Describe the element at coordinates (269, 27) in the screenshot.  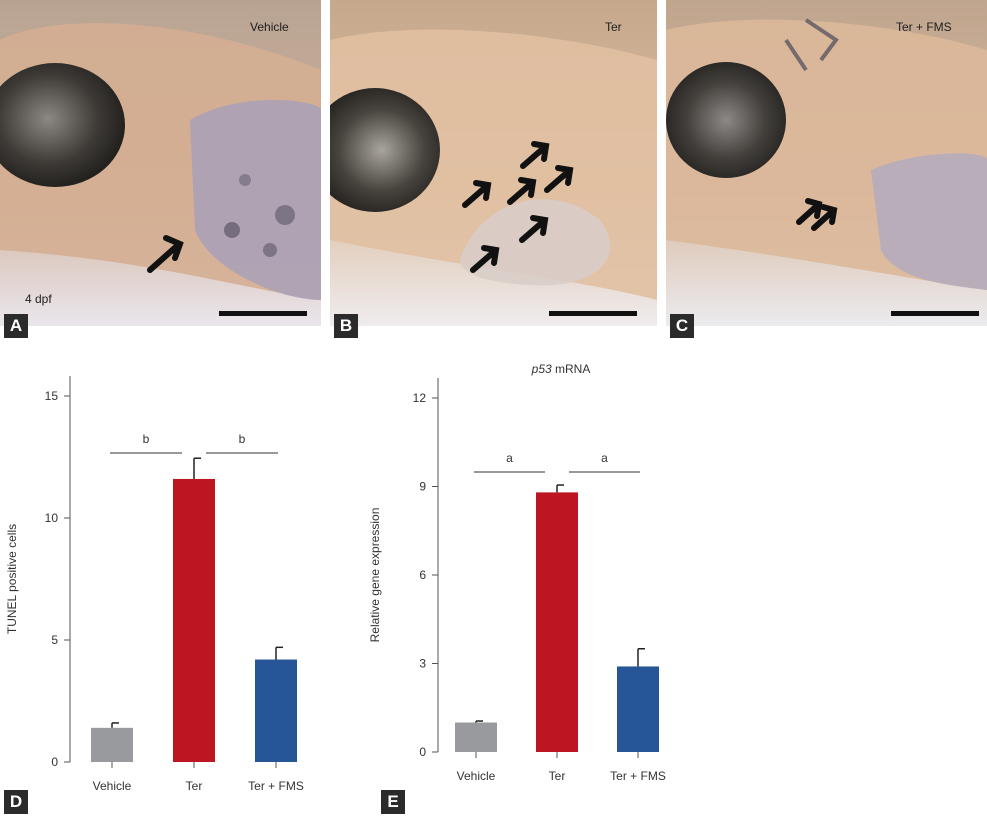
I see `photo-label: Vehicle` at that location.